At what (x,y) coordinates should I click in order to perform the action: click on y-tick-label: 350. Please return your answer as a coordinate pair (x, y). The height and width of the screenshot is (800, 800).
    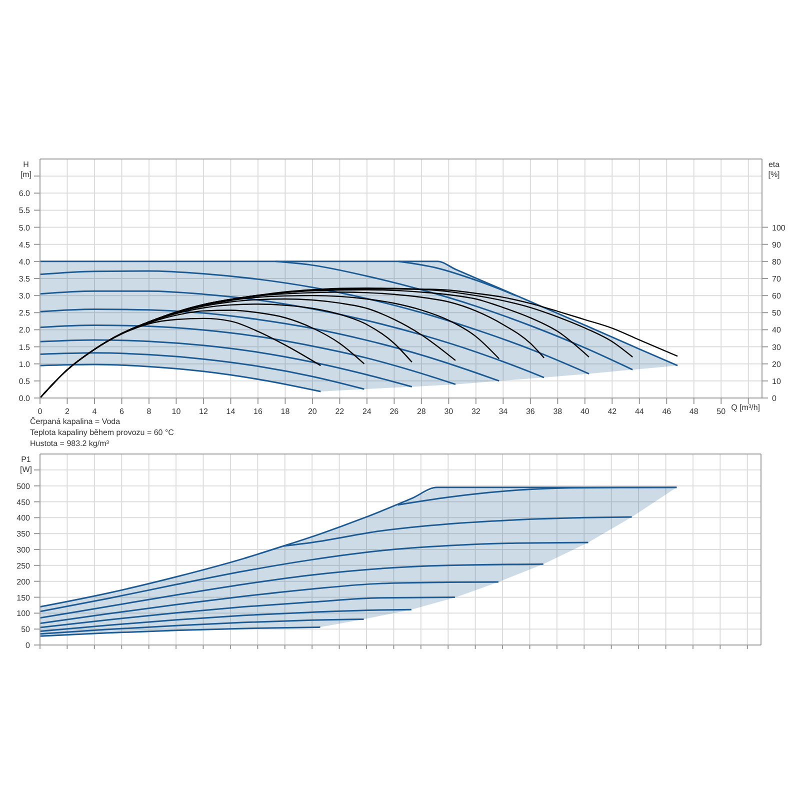
    Looking at the image, I should click on (23, 534).